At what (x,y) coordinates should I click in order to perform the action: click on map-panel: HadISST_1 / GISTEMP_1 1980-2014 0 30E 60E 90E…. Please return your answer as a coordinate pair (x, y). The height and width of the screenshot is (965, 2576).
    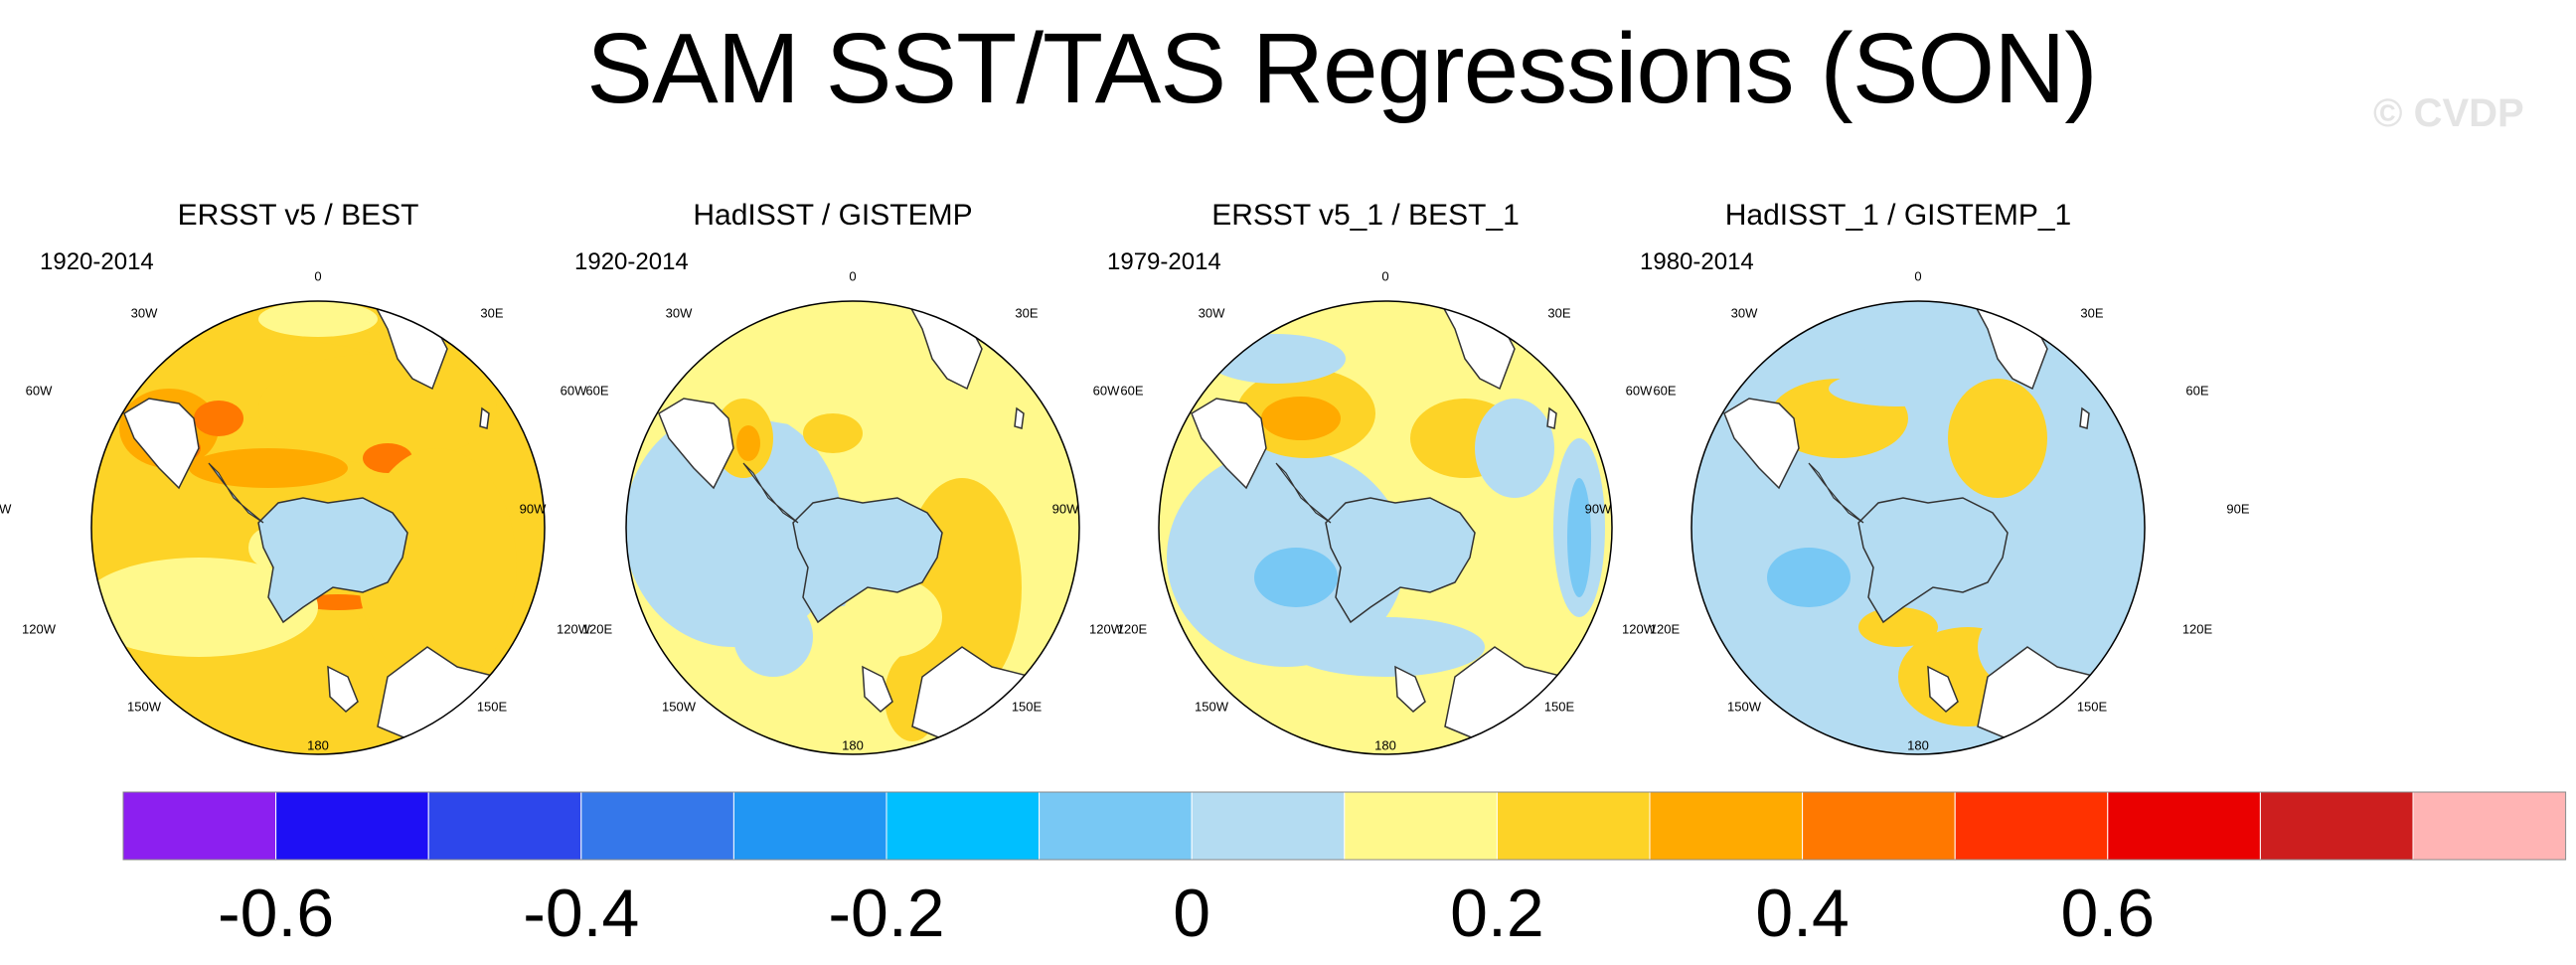
    Looking at the image, I should click on (1917, 477).